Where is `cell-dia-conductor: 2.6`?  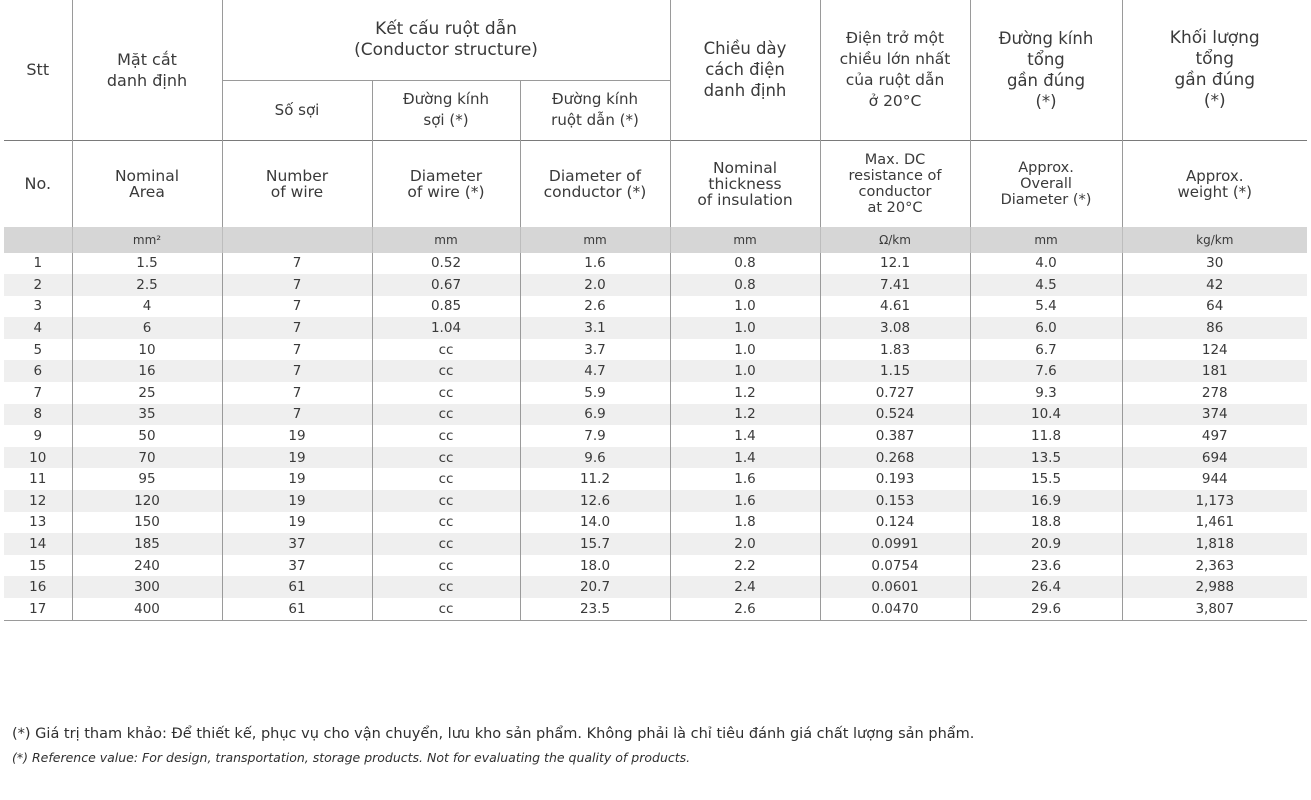
cell-dia-conductor: 2.6 is located at coordinates (595, 306).